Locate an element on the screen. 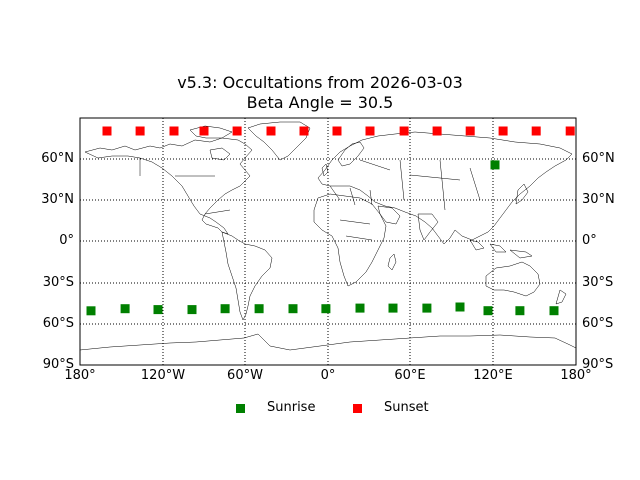  sunset-square-icon is located at coordinates (357, 408).